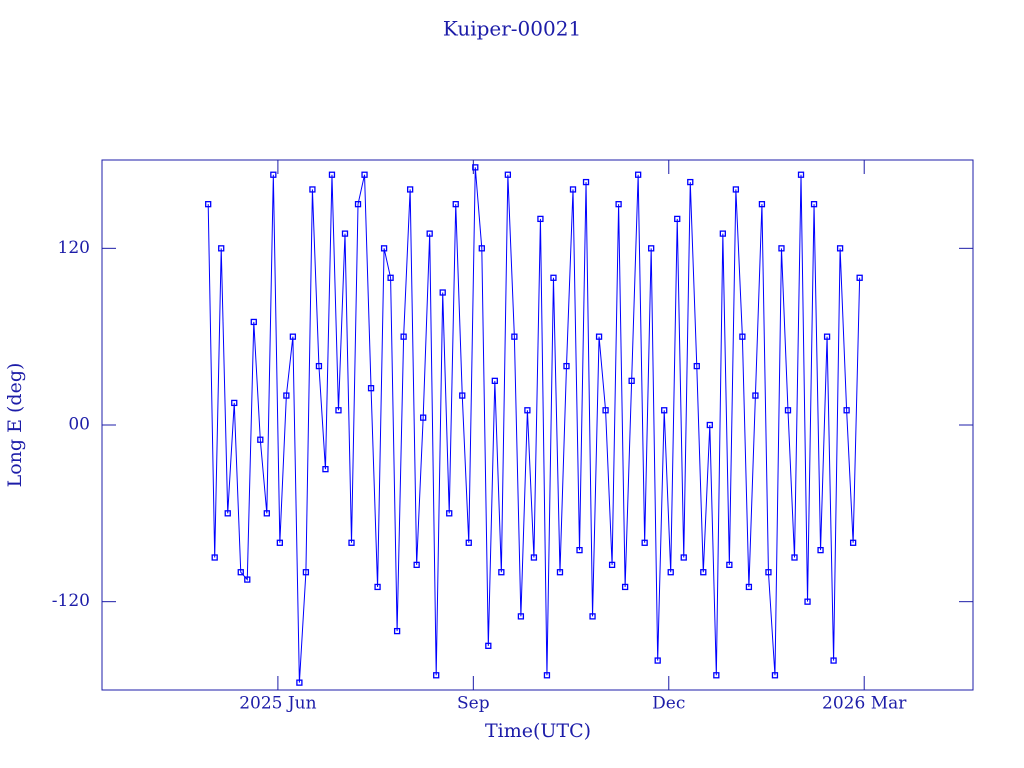 This screenshot has height=768, width=1024. Describe the element at coordinates (15, 425) in the screenshot. I see `y-axis-label: Long E (deg)` at that location.